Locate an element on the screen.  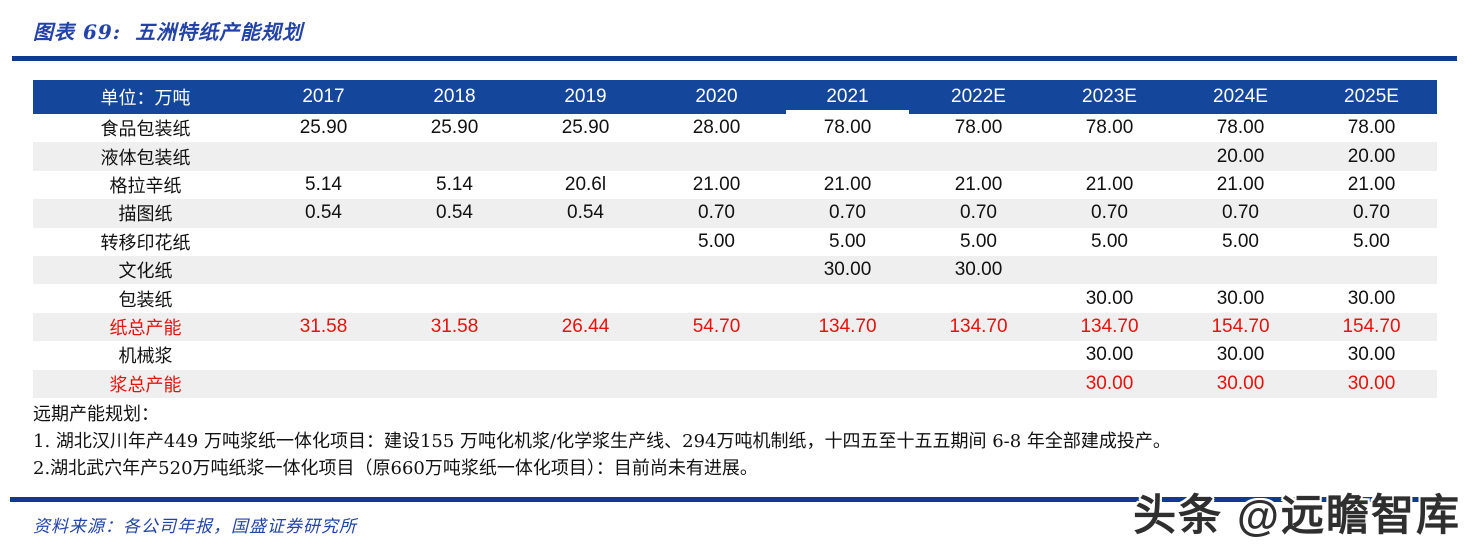
table-row: 液体包装纸 20.00 20.00 is located at coordinates (735, 156).